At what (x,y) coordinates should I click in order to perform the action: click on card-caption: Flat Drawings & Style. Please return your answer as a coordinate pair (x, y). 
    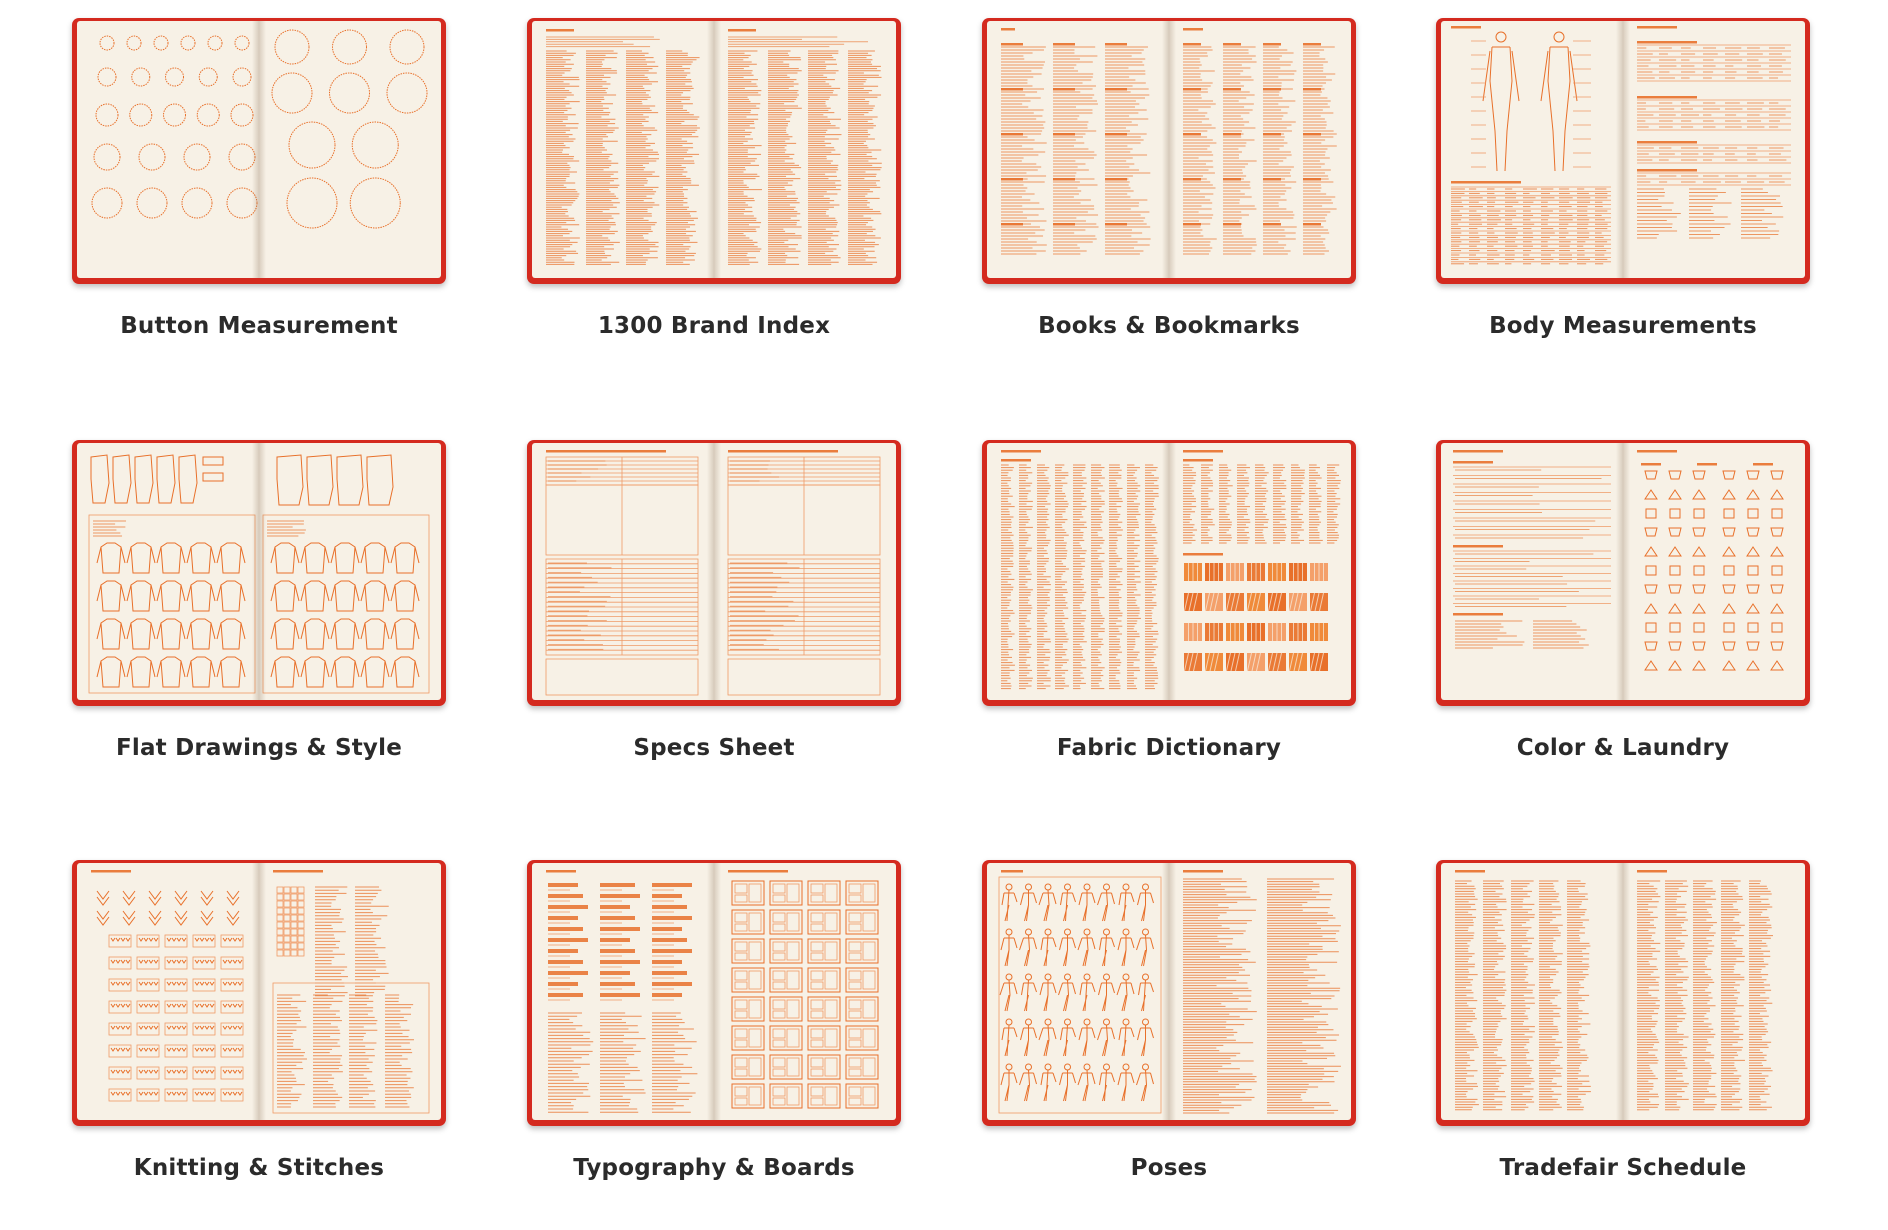
    Looking at the image, I should click on (259, 748).